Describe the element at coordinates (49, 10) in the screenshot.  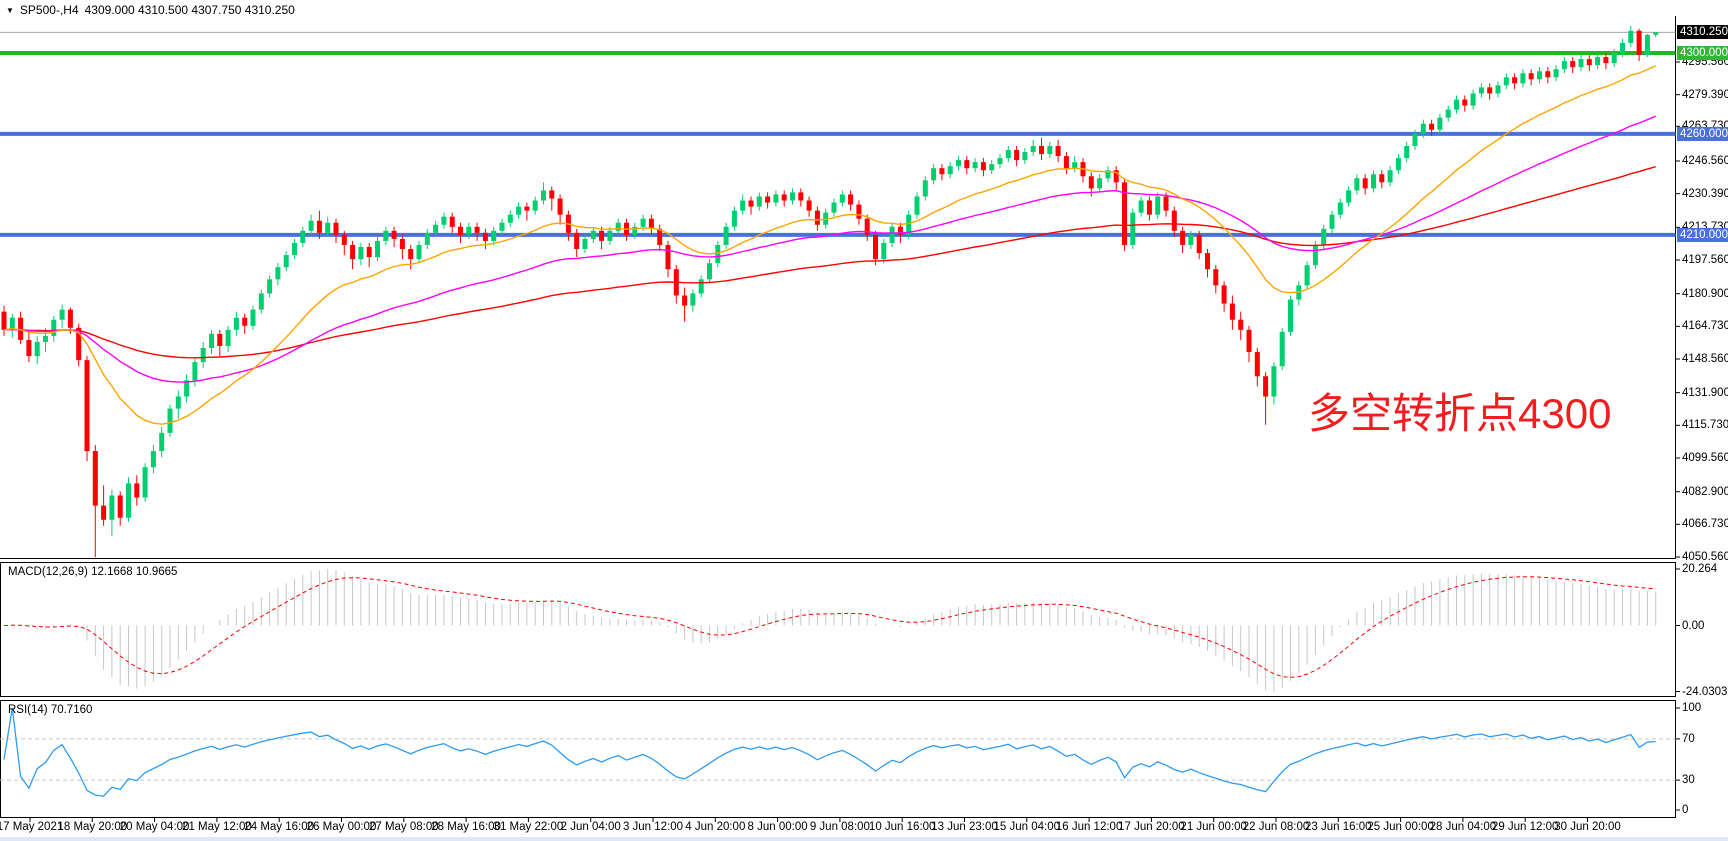
I see `symbol-period-label: SP500-,H4` at that location.